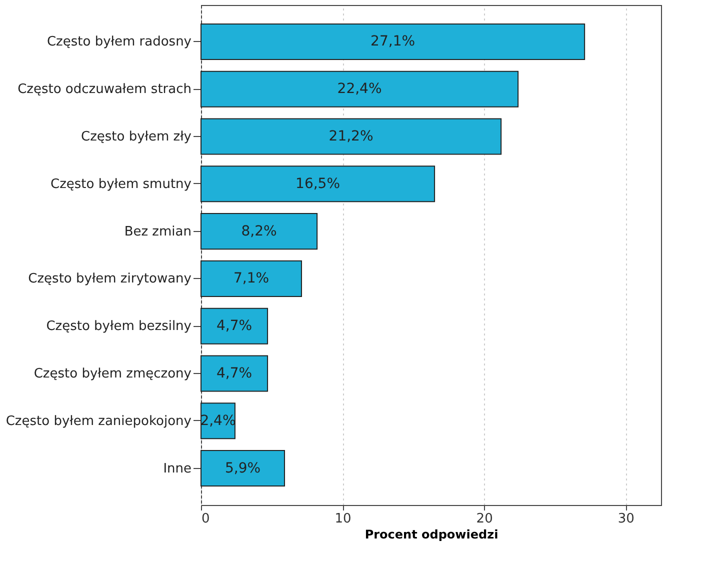 Image resolution: width=725 pixels, height=579 pixels. I want to click on y-tick-label: Często byłem zaniepokojony, so click(99, 421).